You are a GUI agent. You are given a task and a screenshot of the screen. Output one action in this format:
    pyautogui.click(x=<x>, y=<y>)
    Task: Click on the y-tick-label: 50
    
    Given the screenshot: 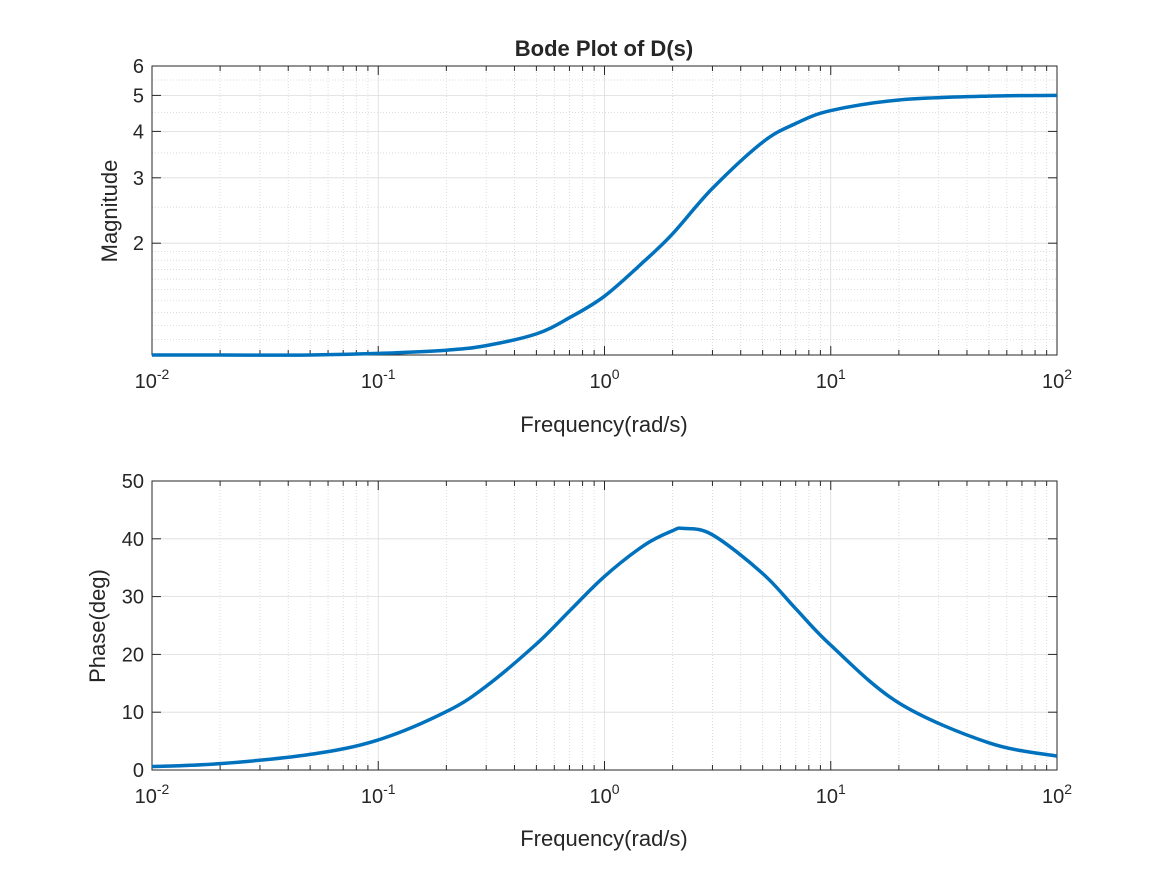 What is the action you would take?
    pyautogui.click(x=133, y=482)
    